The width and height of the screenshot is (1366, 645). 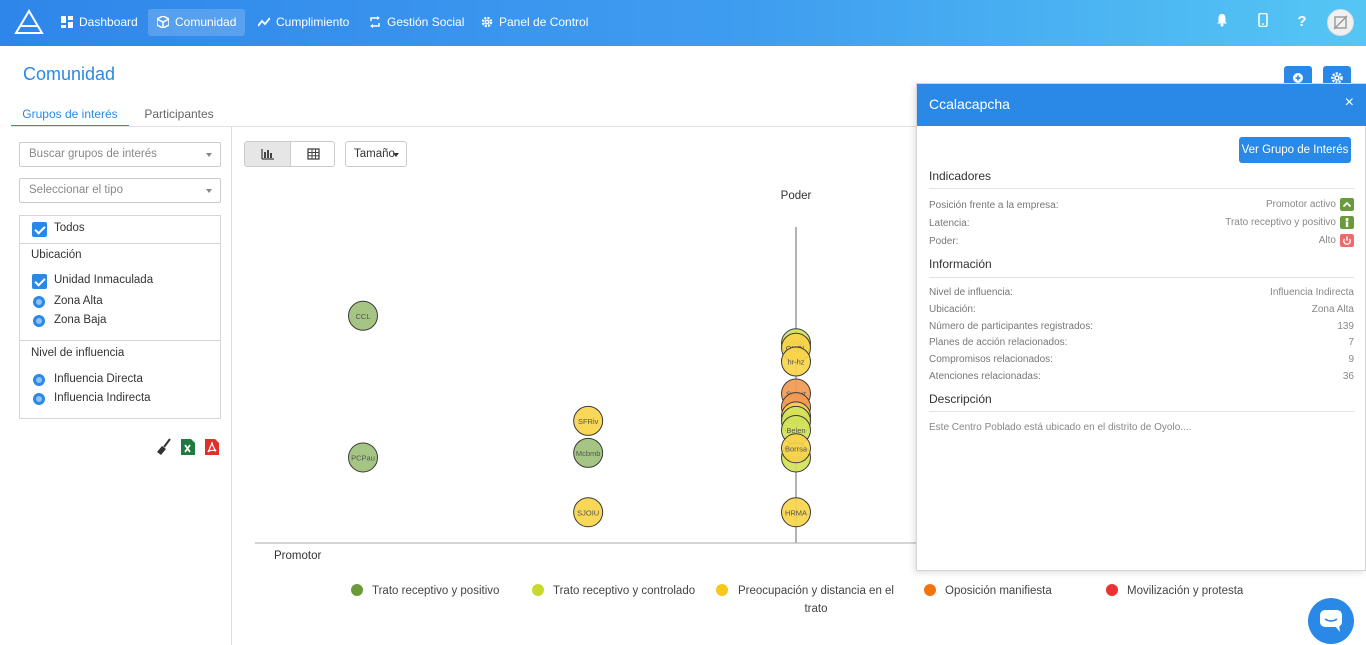 I want to click on bar-chart-icon, so click(x=267, y=154).